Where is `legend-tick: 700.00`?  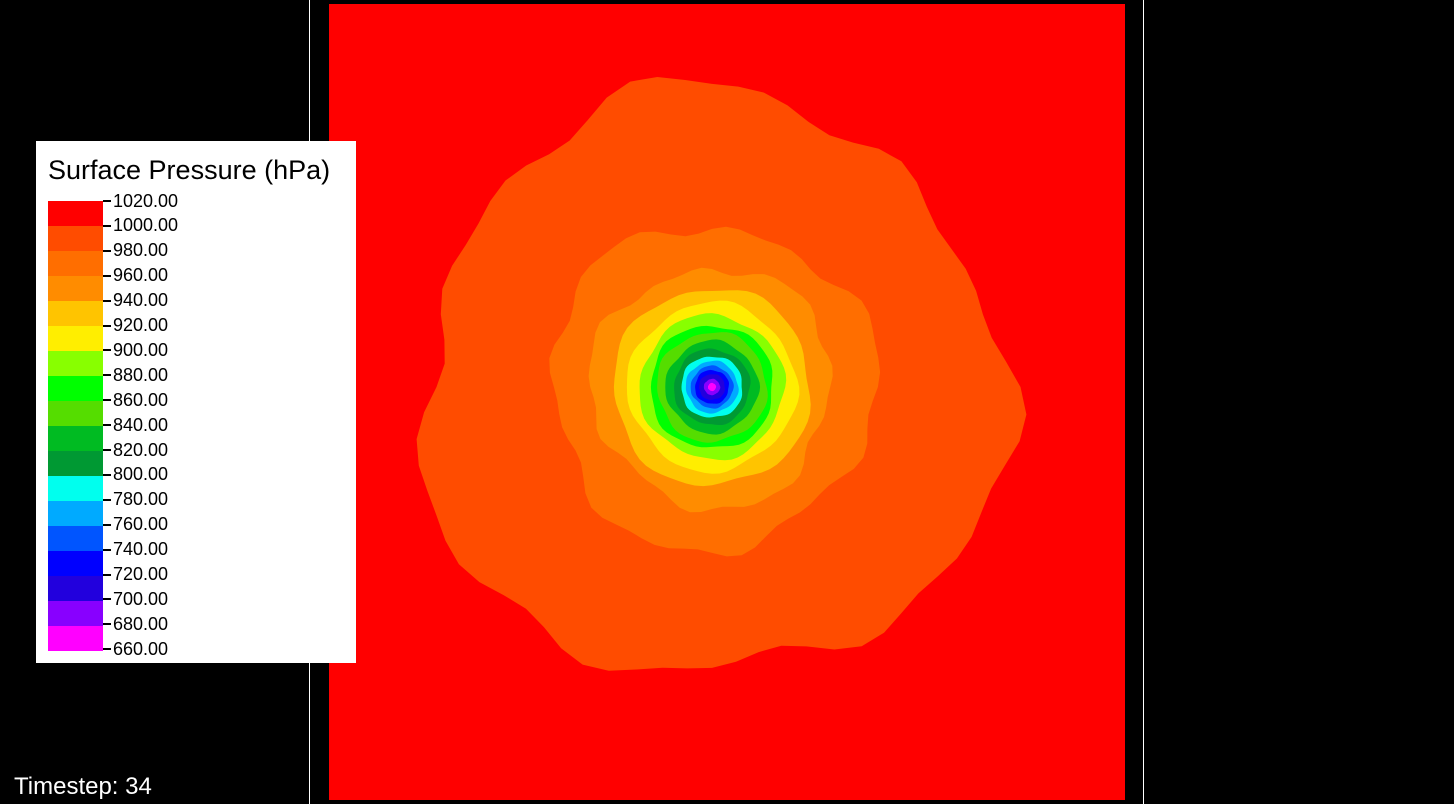 legend-tick: 700.00 is located at coordinates (135, 599).